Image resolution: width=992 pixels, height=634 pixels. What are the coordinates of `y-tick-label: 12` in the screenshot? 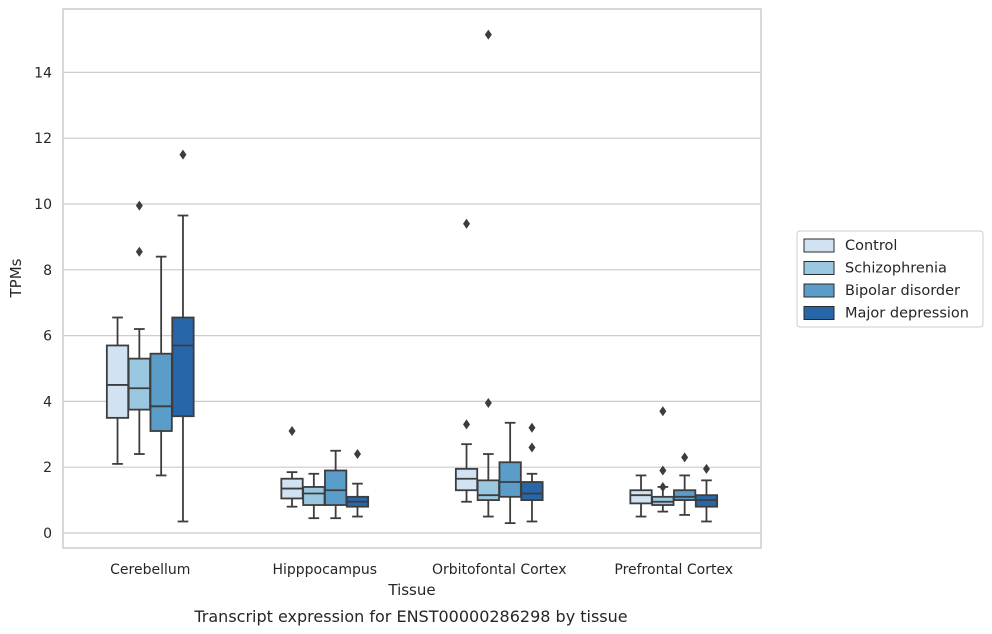 It's located at (43, 139).